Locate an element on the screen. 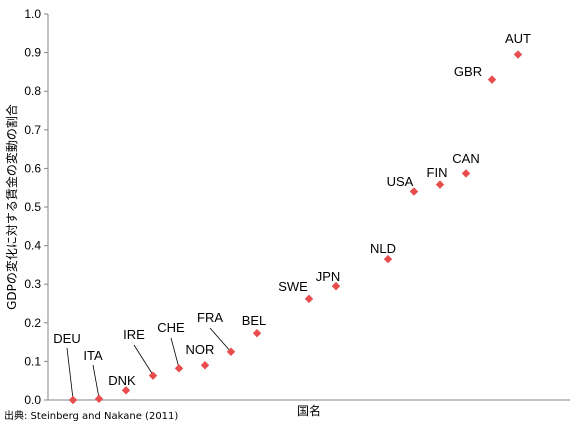 This screenshot has width=580, height=425. leader-line-fra is located at coordinates (220, 340).